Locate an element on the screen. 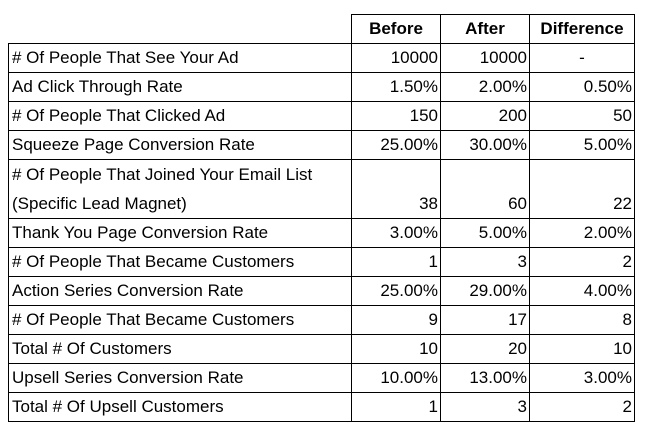 The image size is (653, 430). table-row: Total # Of Customers 10 20 10 is located at coordinates (321, 349).